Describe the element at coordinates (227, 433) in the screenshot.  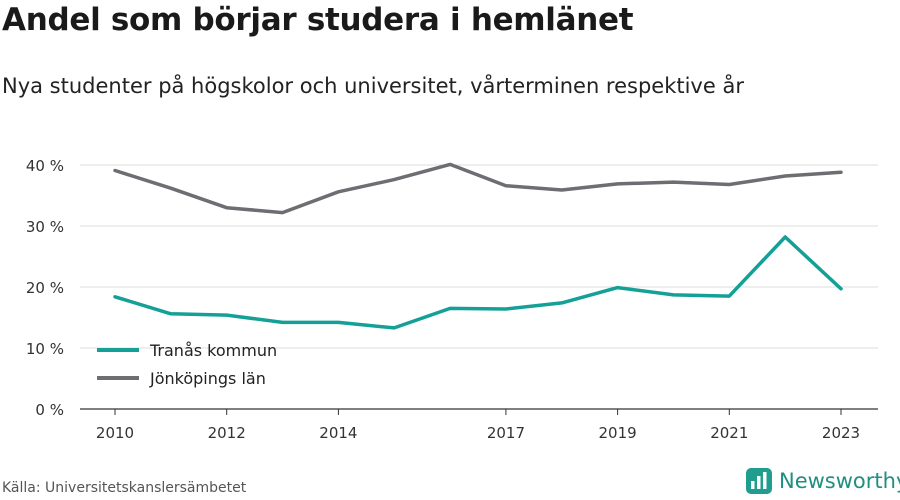
I see `x-tick-label: 2012` at that location.